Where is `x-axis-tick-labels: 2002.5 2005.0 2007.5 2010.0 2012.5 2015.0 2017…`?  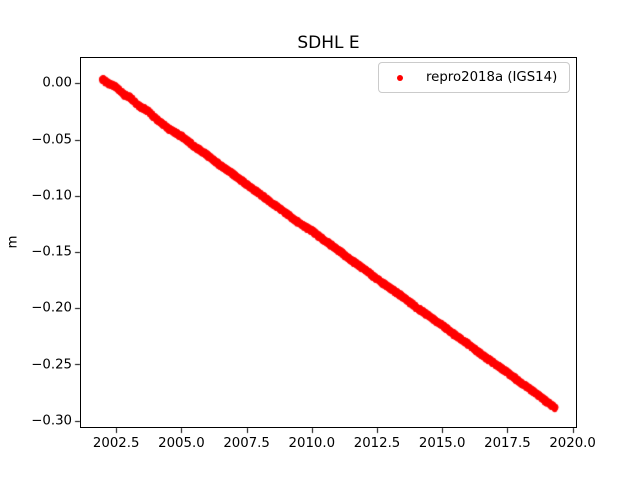 x-axis-tick-labels: 2002.5 2005.0 2007.5 2010.0 2012.5 2015.0 2017… is located at coordinates (320, 444).